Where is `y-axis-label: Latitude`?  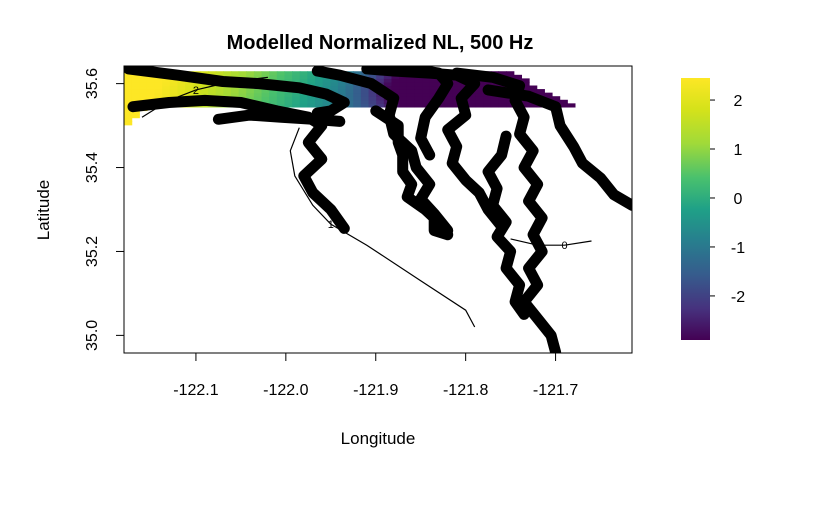 y-axis-label: Latitude is located at coordinates (43, 210).